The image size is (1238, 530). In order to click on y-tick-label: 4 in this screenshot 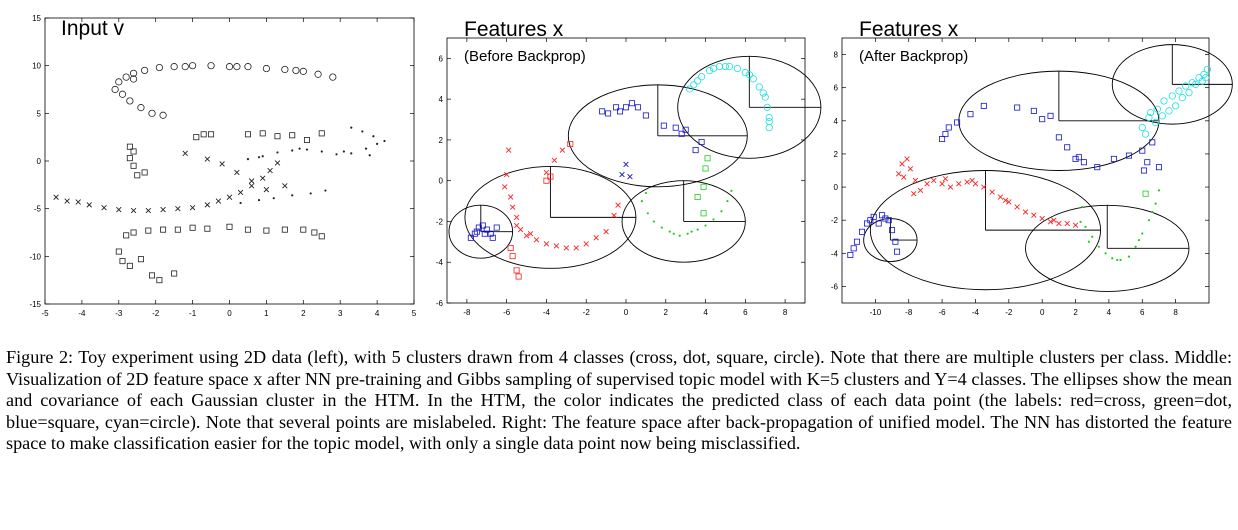, I will do `click(836, 121)`.